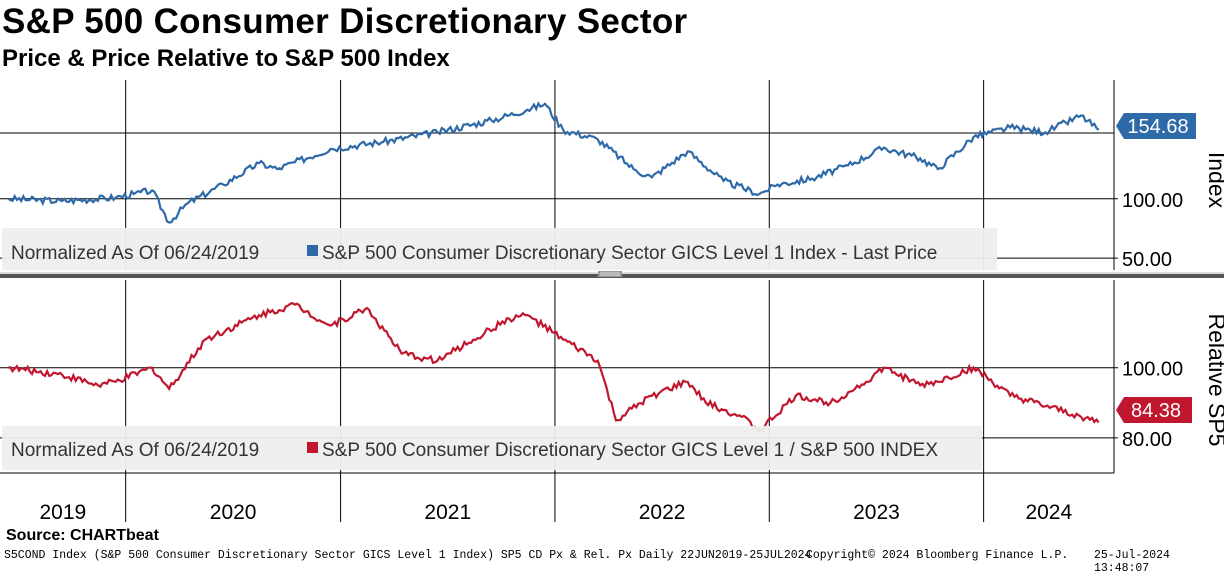  I want to click on top-y-ticks: 100.00 50.00, so click(1152, 230).